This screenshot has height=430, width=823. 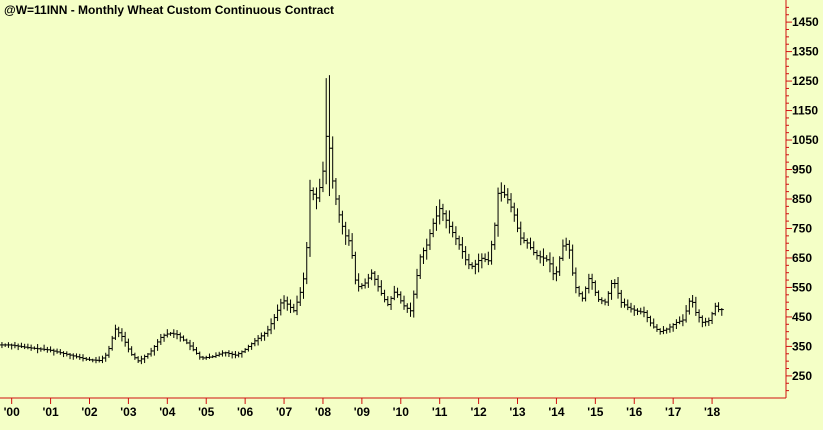 What do you see at coordinates (802, 376) in the screenshot?
I see `y-tick-label: 250` at bounding box center [802, 376].